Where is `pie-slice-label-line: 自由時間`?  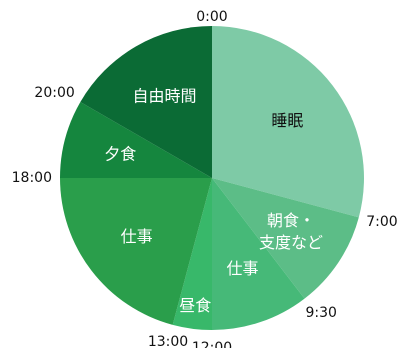
pie-slice-label-line: 自由時間 is located at coordinates (164, 95).